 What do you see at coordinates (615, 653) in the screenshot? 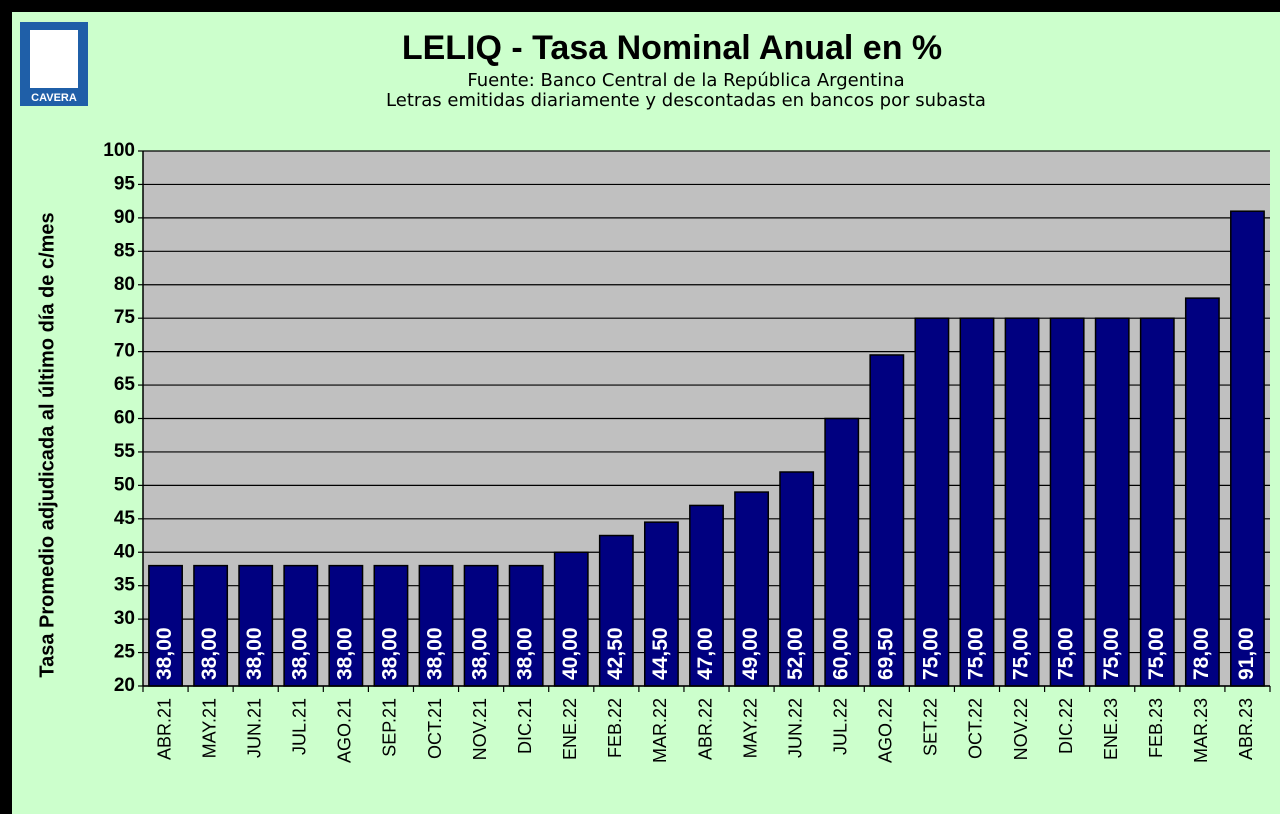
I see `data-label: 42,50` at bounding box center [615, 653].